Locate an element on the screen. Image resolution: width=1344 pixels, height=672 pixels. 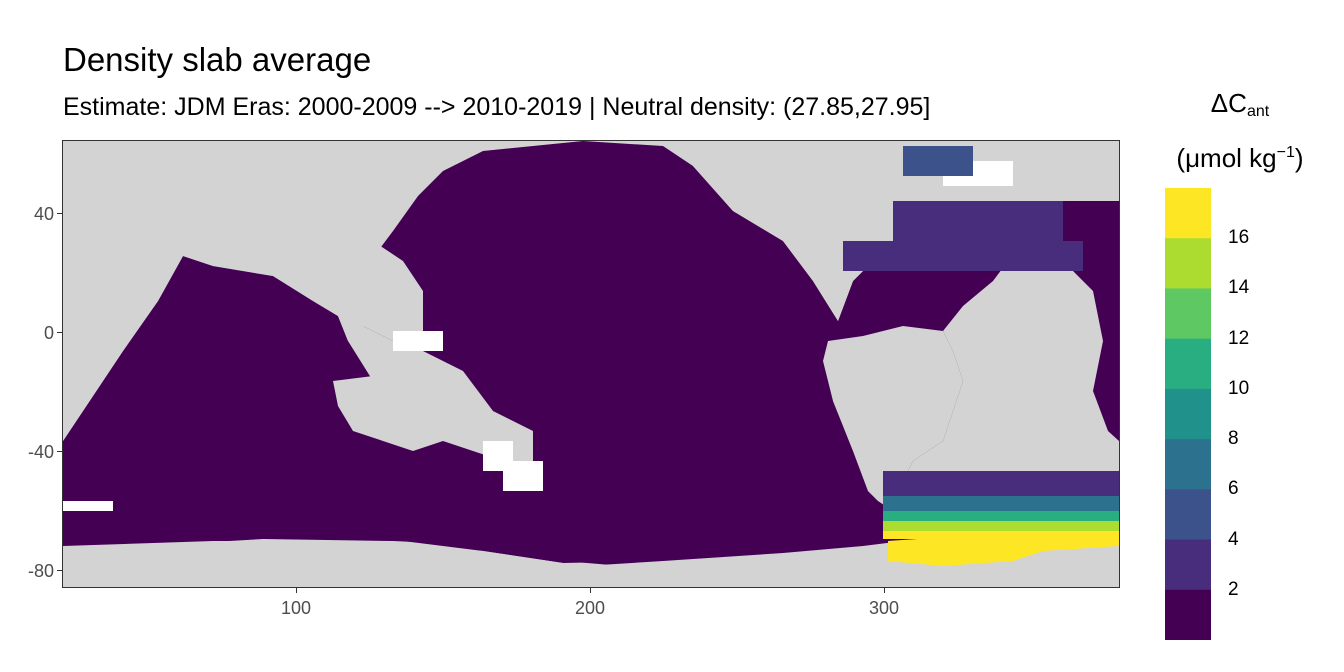
legend-label: 6 is located at coordinates (1233, 489).